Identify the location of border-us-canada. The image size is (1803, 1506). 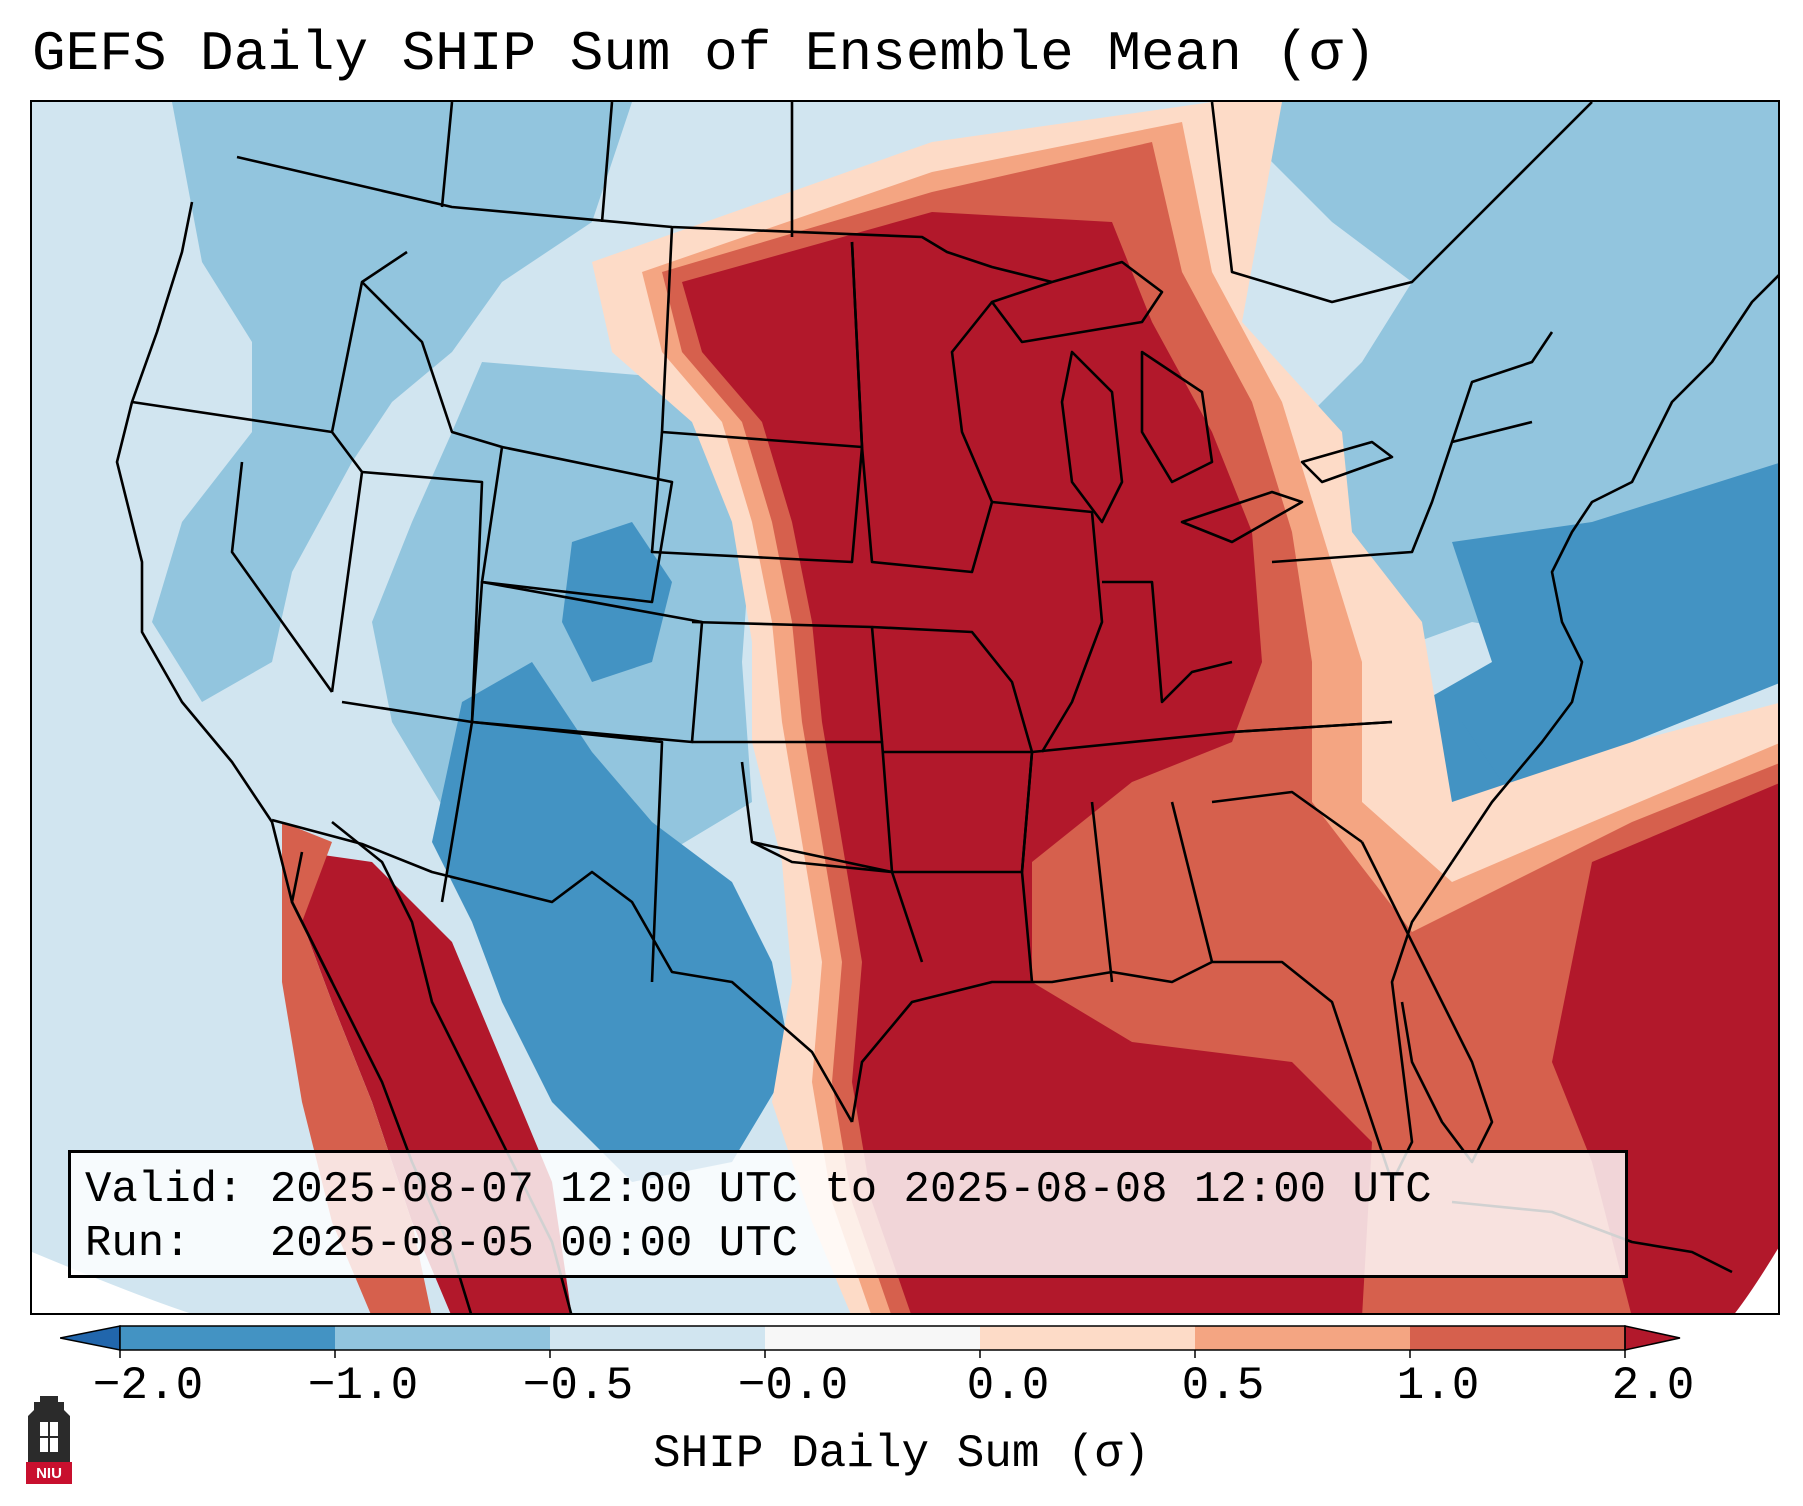
(644, 219).